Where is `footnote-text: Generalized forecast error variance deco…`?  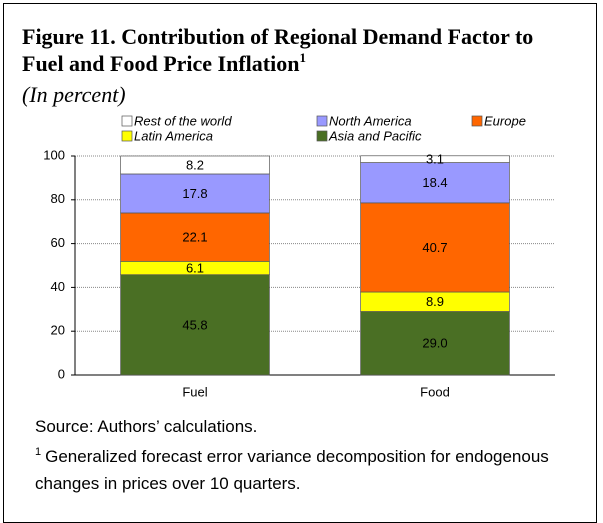
footnote-text: Generalized forecast error variance deco… is located at coordinates (292, 470).